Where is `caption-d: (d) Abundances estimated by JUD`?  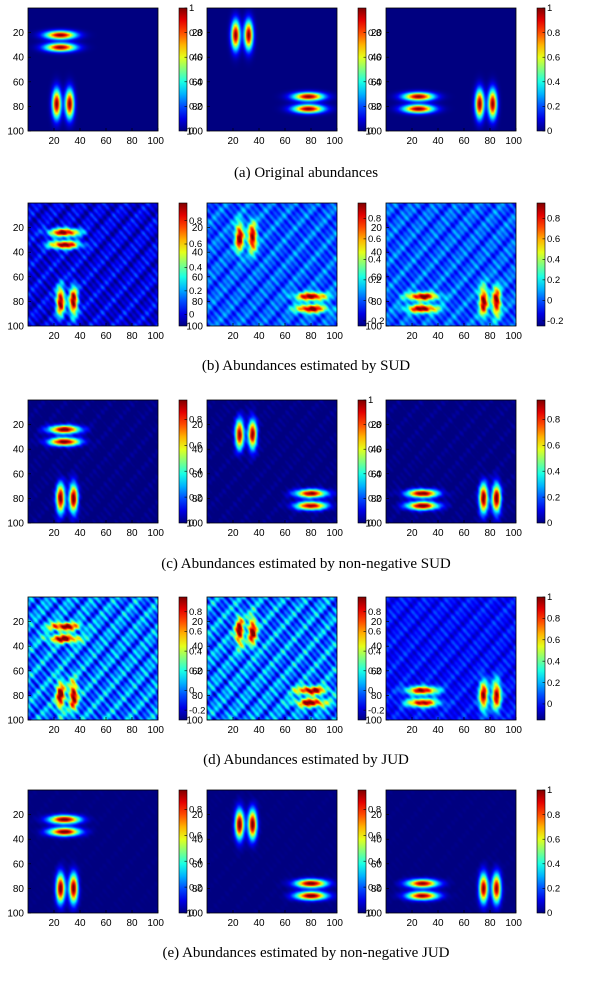 caption-d: (d) Abundances estimated by JUD is located at coordinates (306, 760).